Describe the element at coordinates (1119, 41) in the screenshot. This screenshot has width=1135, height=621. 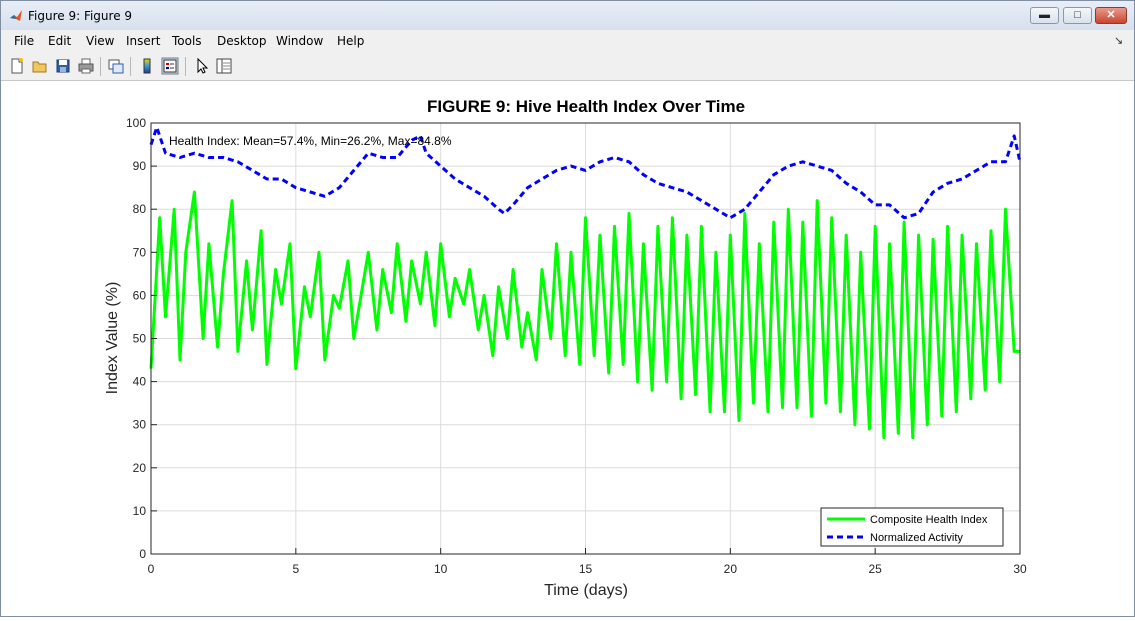
I see `dock-arrow-icon: ↘` at that location.